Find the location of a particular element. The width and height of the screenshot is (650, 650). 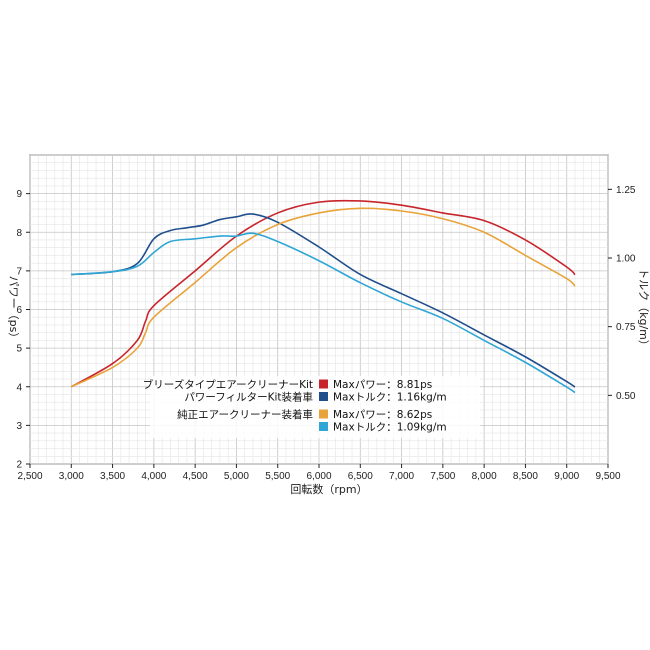

y-left-tick-label: 5 is located at coordinates (19, 349).